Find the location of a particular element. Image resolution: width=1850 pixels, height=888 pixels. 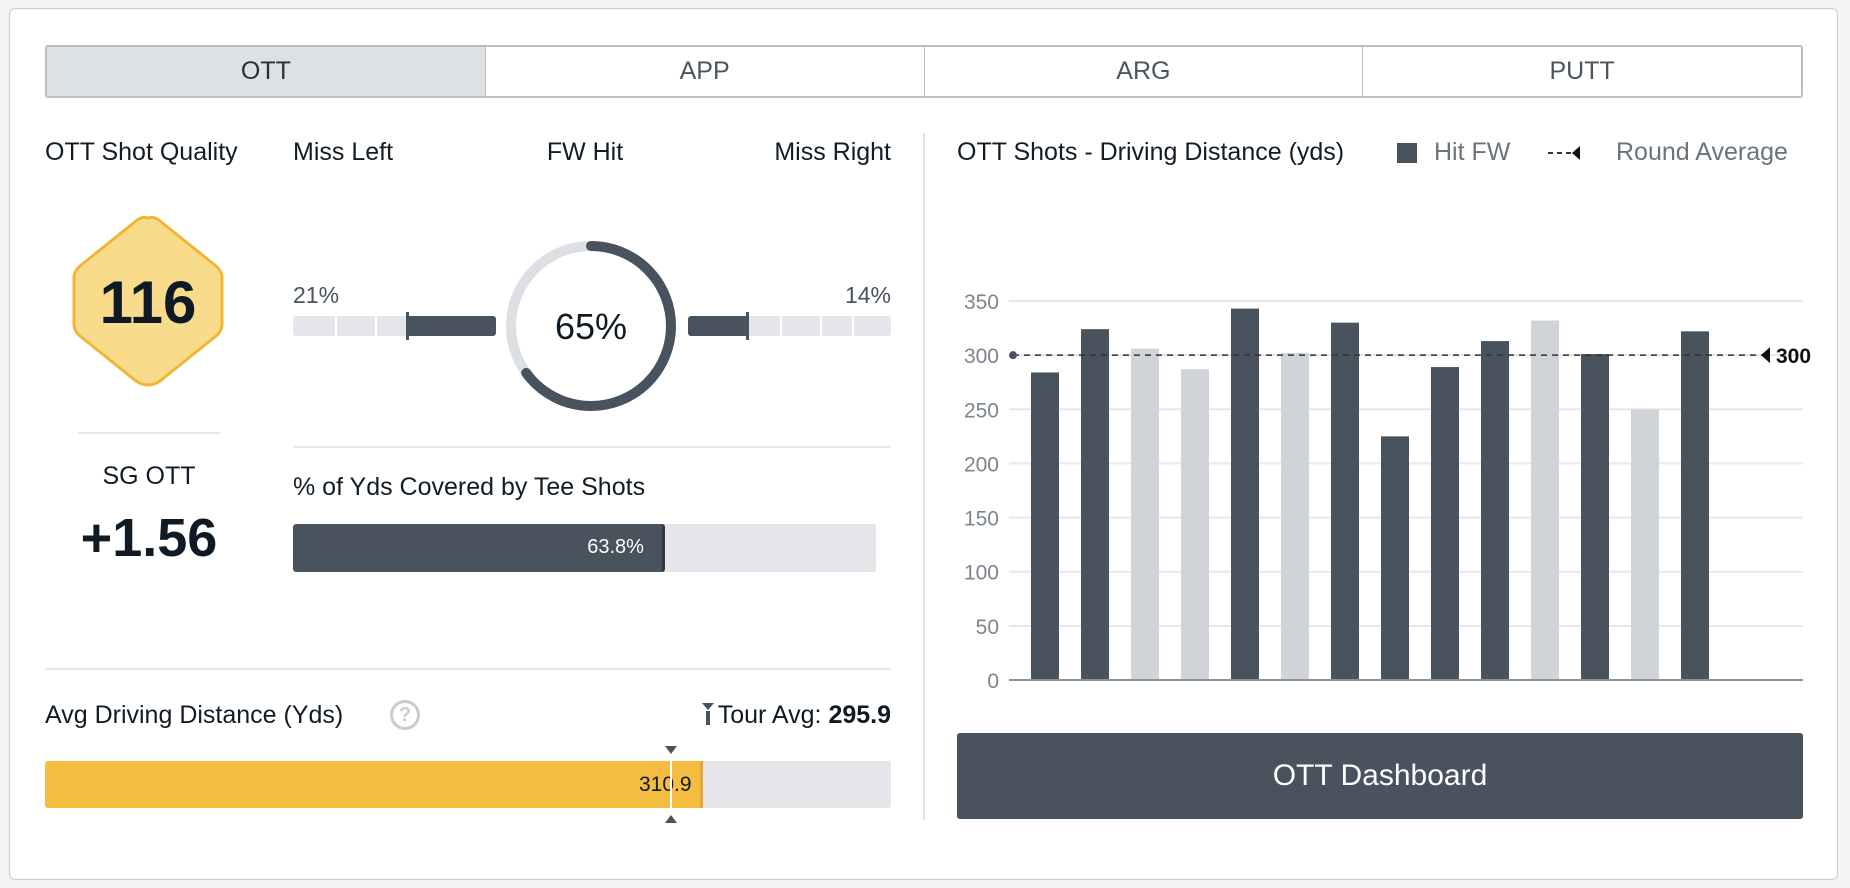

miss-right-fill is located at coordinates (717, 326).